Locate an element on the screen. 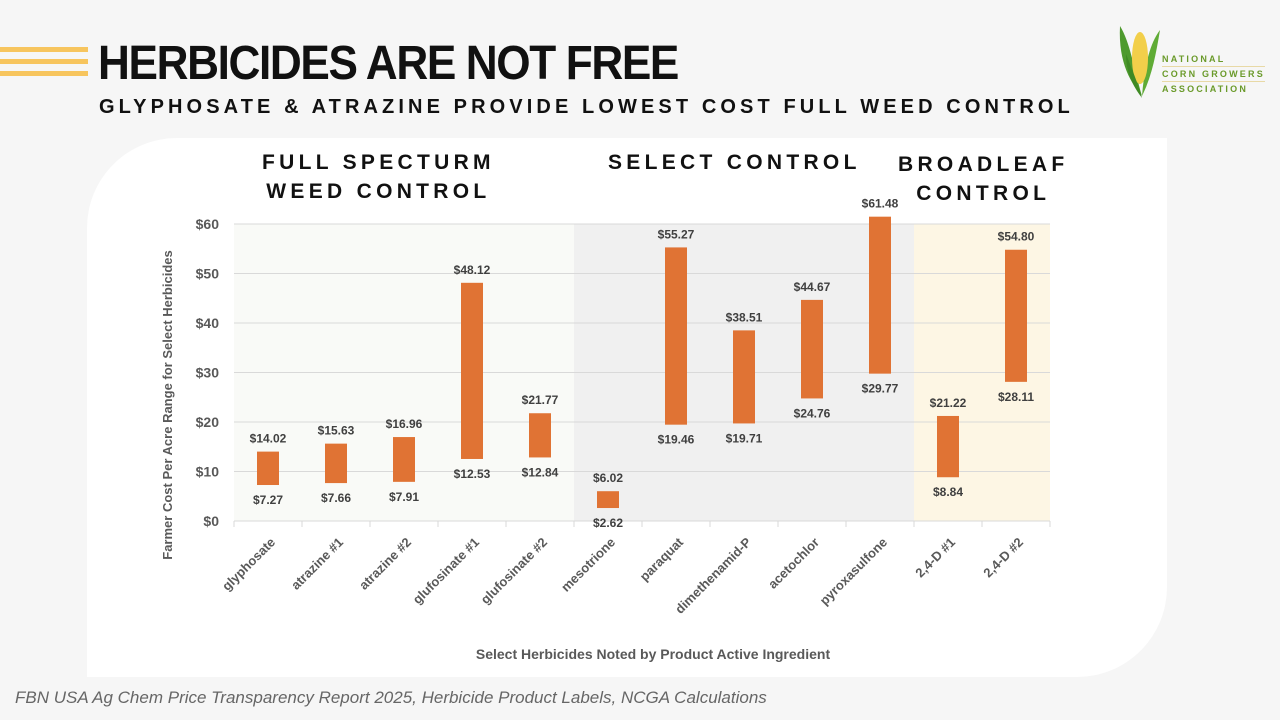 The image size is (1280, 720). x-category-label: glyphosate is located at coordinates (248, 564).